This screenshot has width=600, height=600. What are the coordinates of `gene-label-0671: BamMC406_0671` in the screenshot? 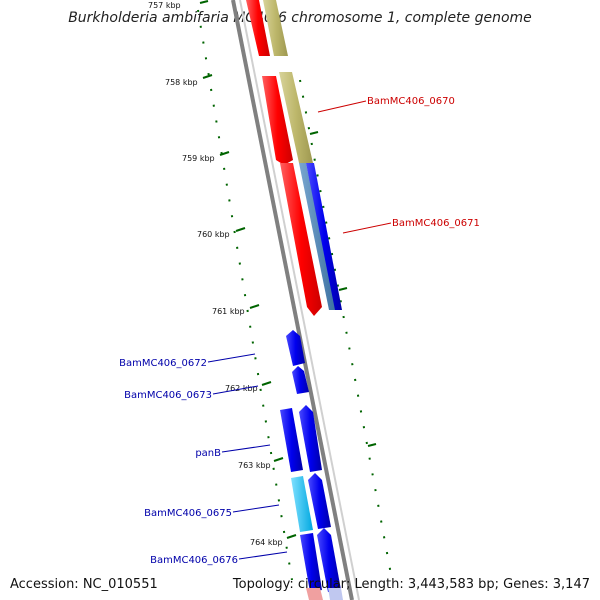 It's located at (436, 223).